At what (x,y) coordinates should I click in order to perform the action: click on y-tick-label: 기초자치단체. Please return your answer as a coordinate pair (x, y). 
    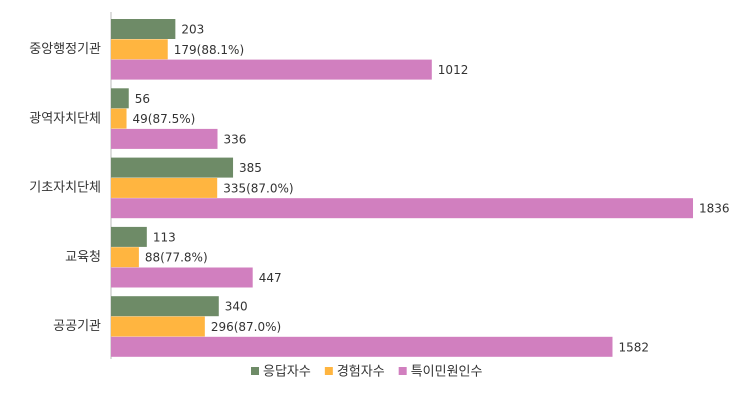
    Looking at the image, I should click on (65, 188).